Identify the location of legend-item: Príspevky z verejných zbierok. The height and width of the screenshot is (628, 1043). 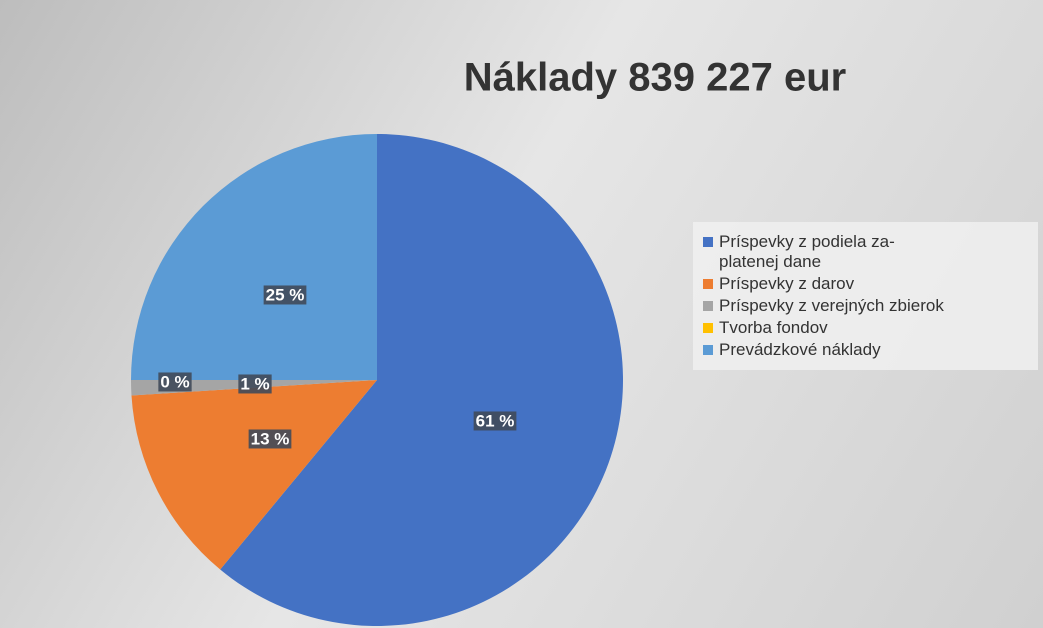
(865, 306).